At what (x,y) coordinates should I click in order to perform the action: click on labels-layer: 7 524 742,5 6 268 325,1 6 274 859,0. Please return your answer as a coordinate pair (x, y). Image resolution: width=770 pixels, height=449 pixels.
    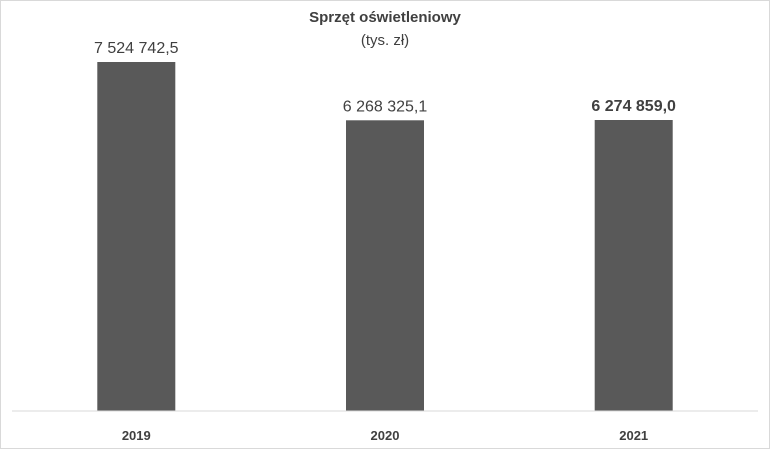
    Looking at the image, I should click on (385, 77).